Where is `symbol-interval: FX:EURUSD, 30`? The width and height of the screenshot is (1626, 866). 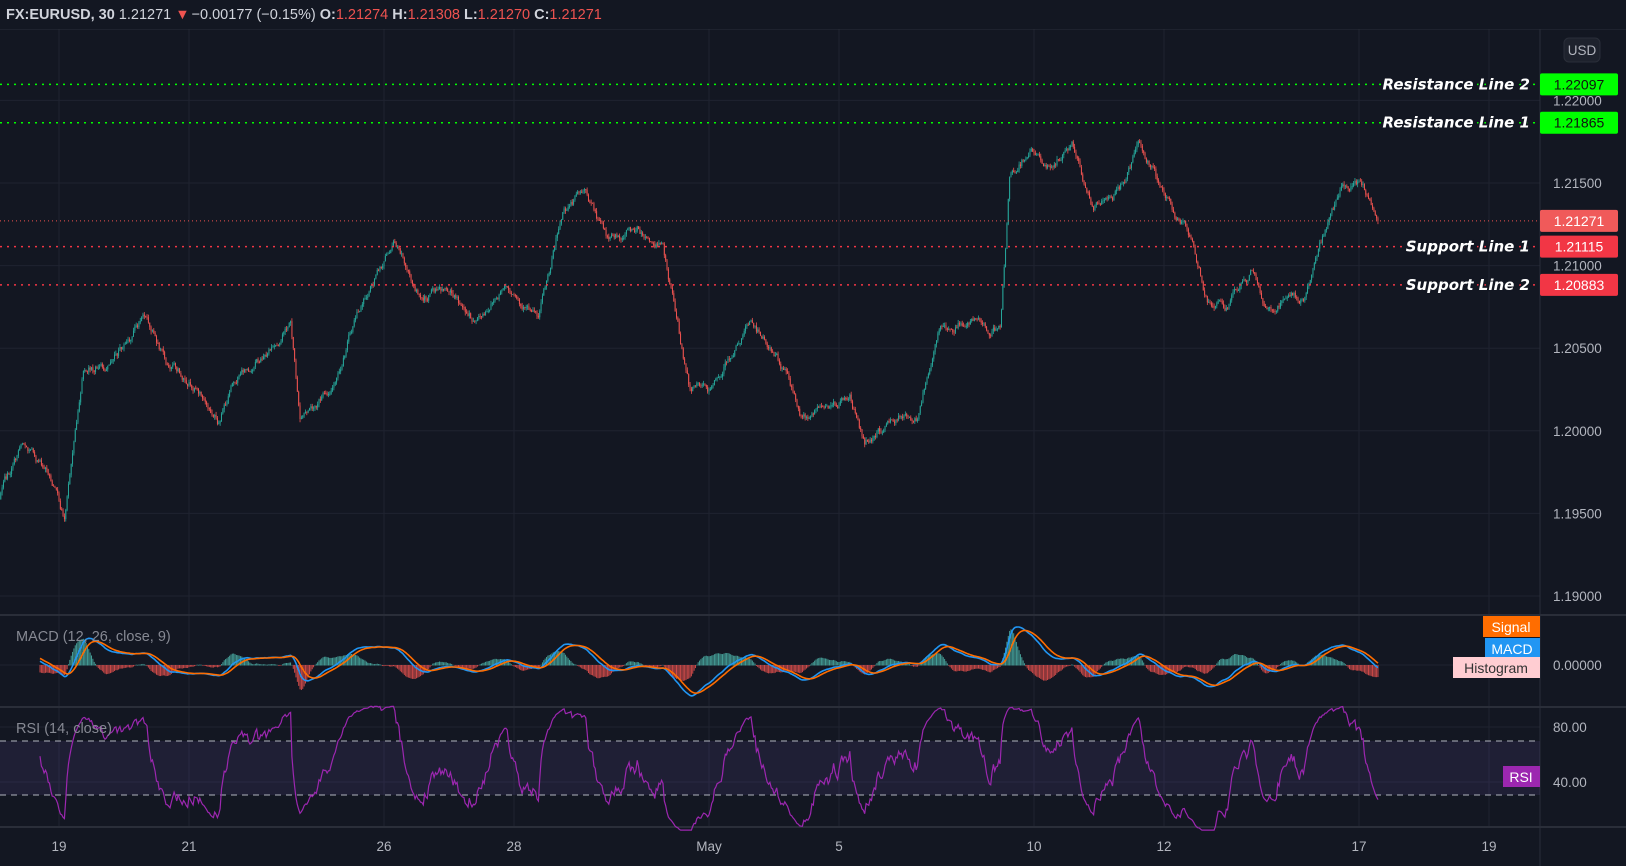
symbol-interval: FX:EURUSD, 30 is located at coordinates (60, 14).